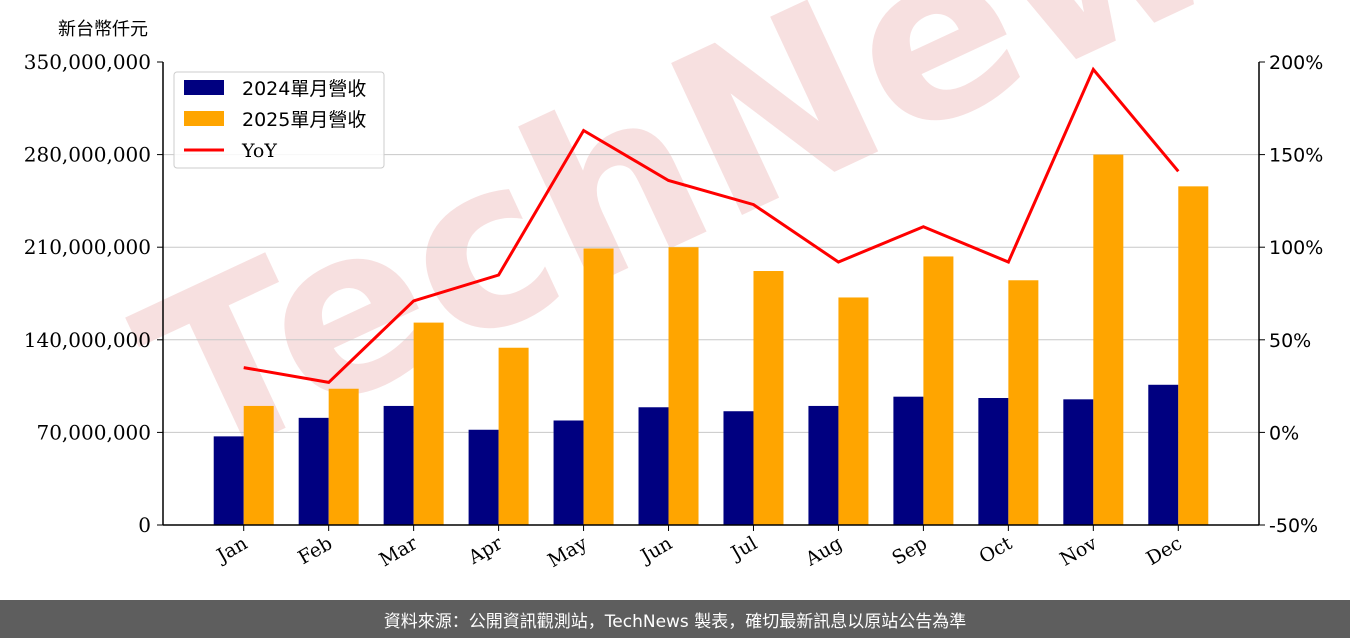 The width and height of the screenshot is (1350, 638). Describe the element at coordinates (743, 548) in the screenshot. I see `x-tick-label: Jul` at that location.